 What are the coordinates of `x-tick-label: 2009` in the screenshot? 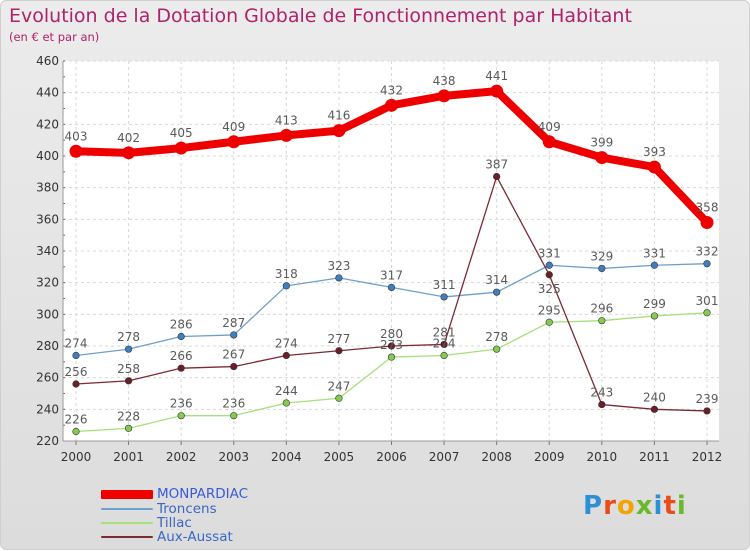 It's located at (549, 457).